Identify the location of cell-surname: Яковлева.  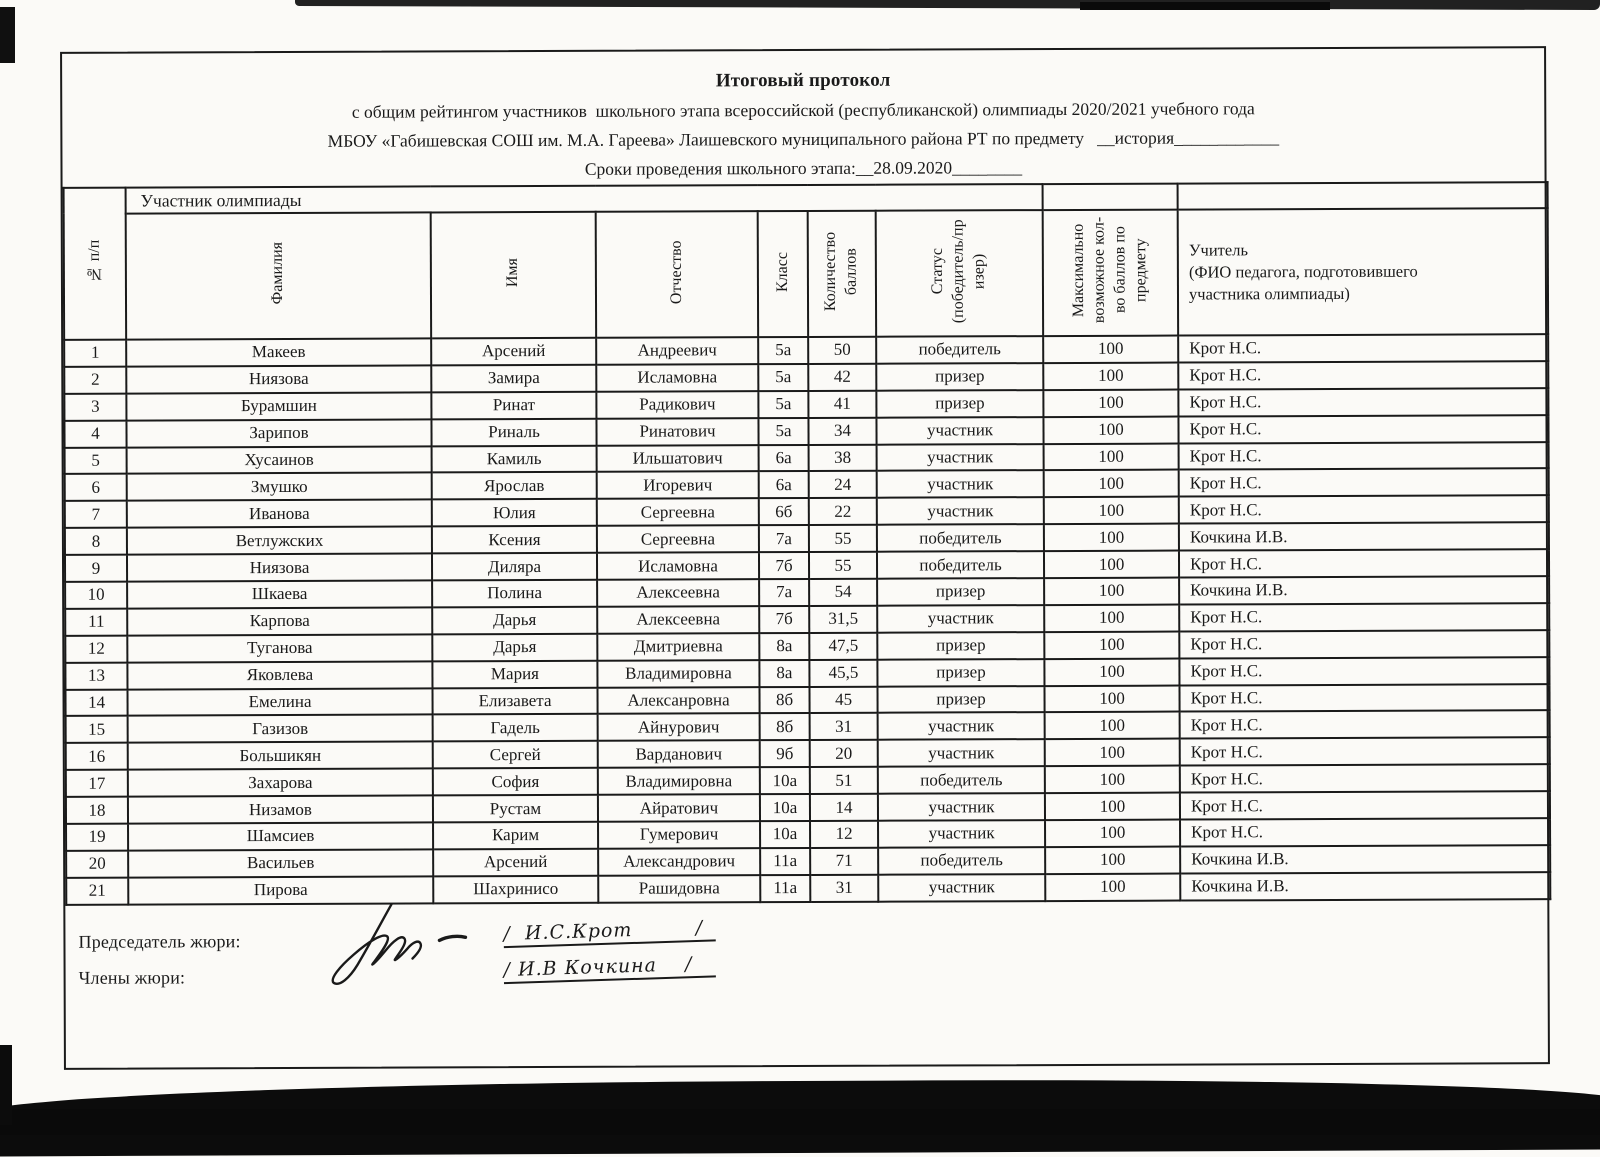
(280, 675).